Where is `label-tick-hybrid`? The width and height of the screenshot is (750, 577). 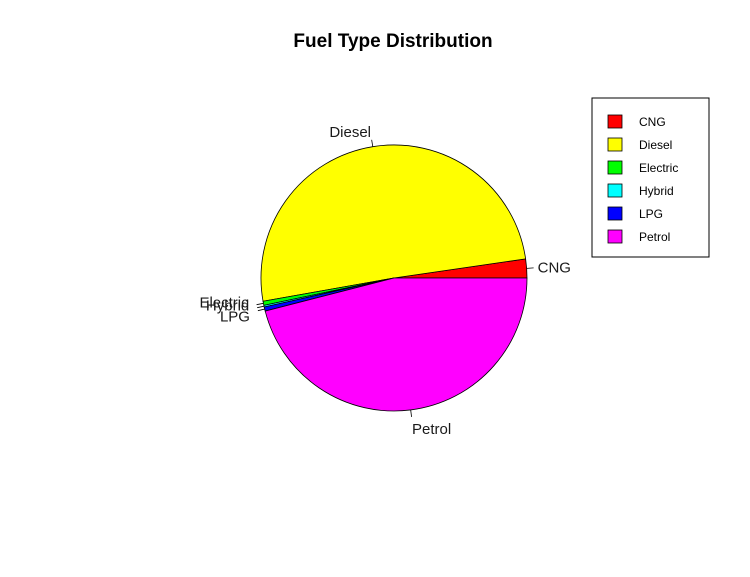
label-tick-hybrid is located at coordinates (261, 307).